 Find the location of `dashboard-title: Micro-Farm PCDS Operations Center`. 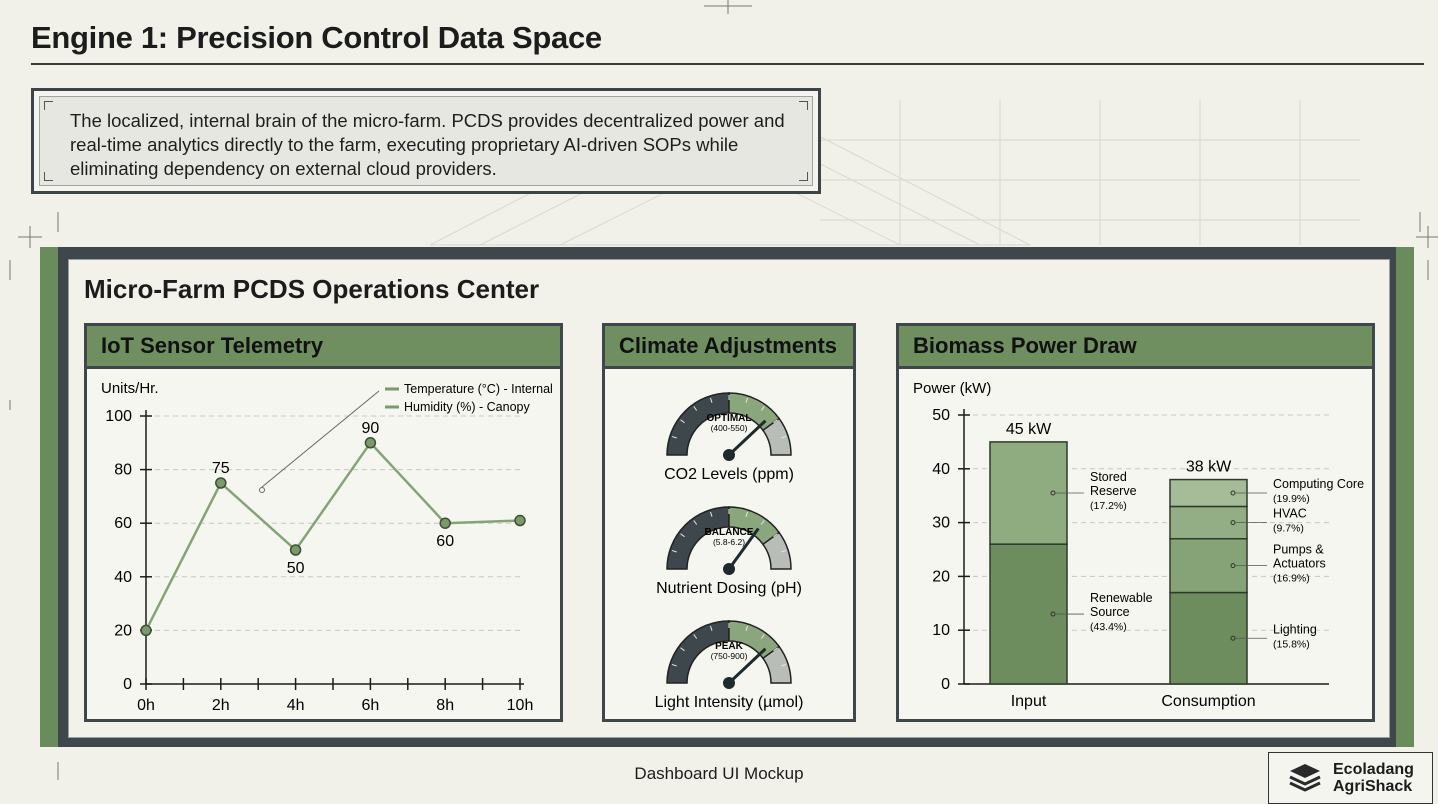

dashboard-title: Micro-Farm PCDS Operations Center is located at coordinates (312, 289).